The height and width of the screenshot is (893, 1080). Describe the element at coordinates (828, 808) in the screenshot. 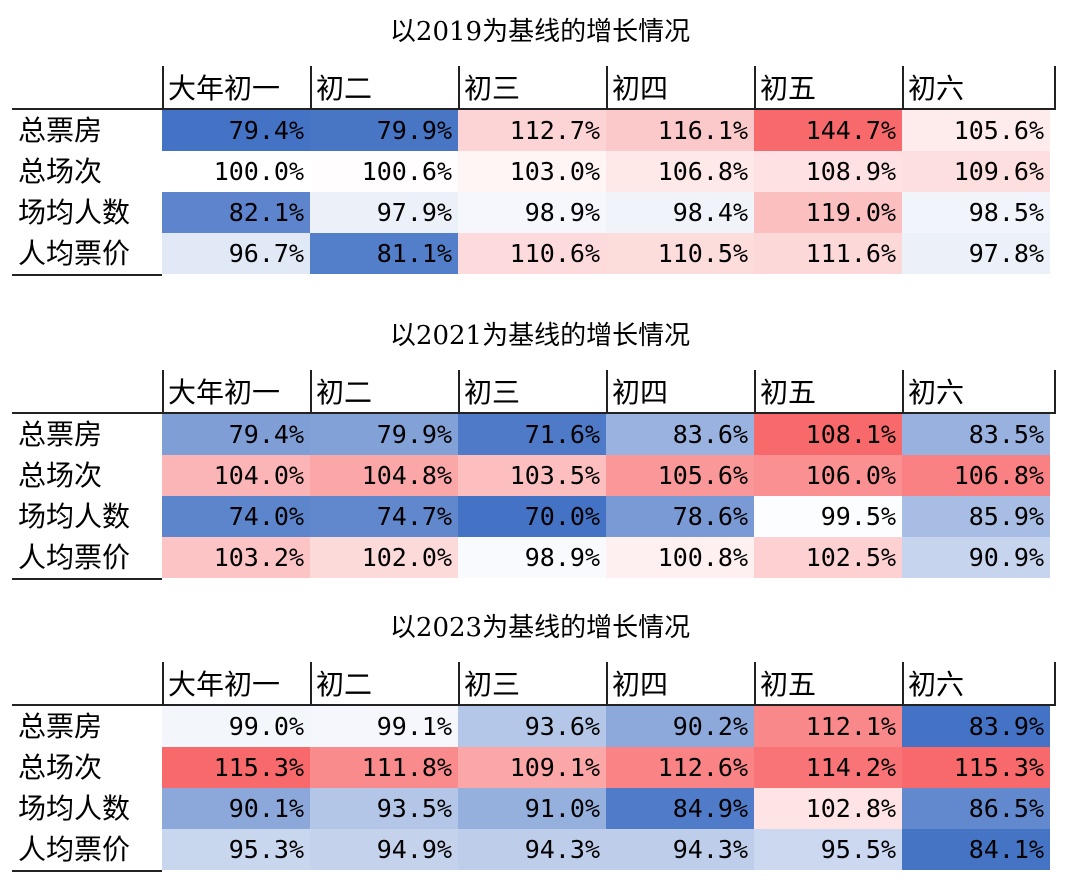

I see `heatmap-cell: 102.8%` at that location.